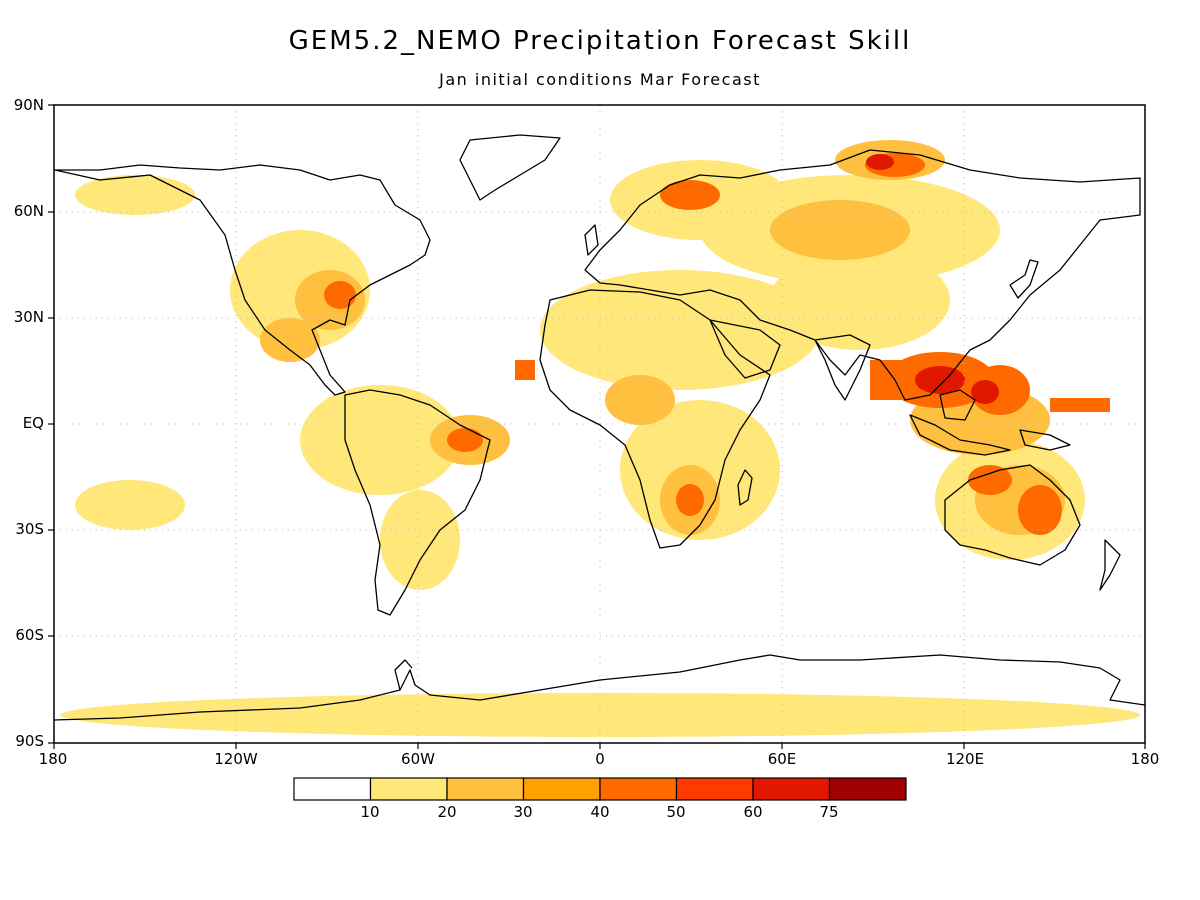 The height and width of the screenshot is (900, 1200). Describe the element at coordinates (655, 419) in the screenshot. I see `coast-africa` at that location.